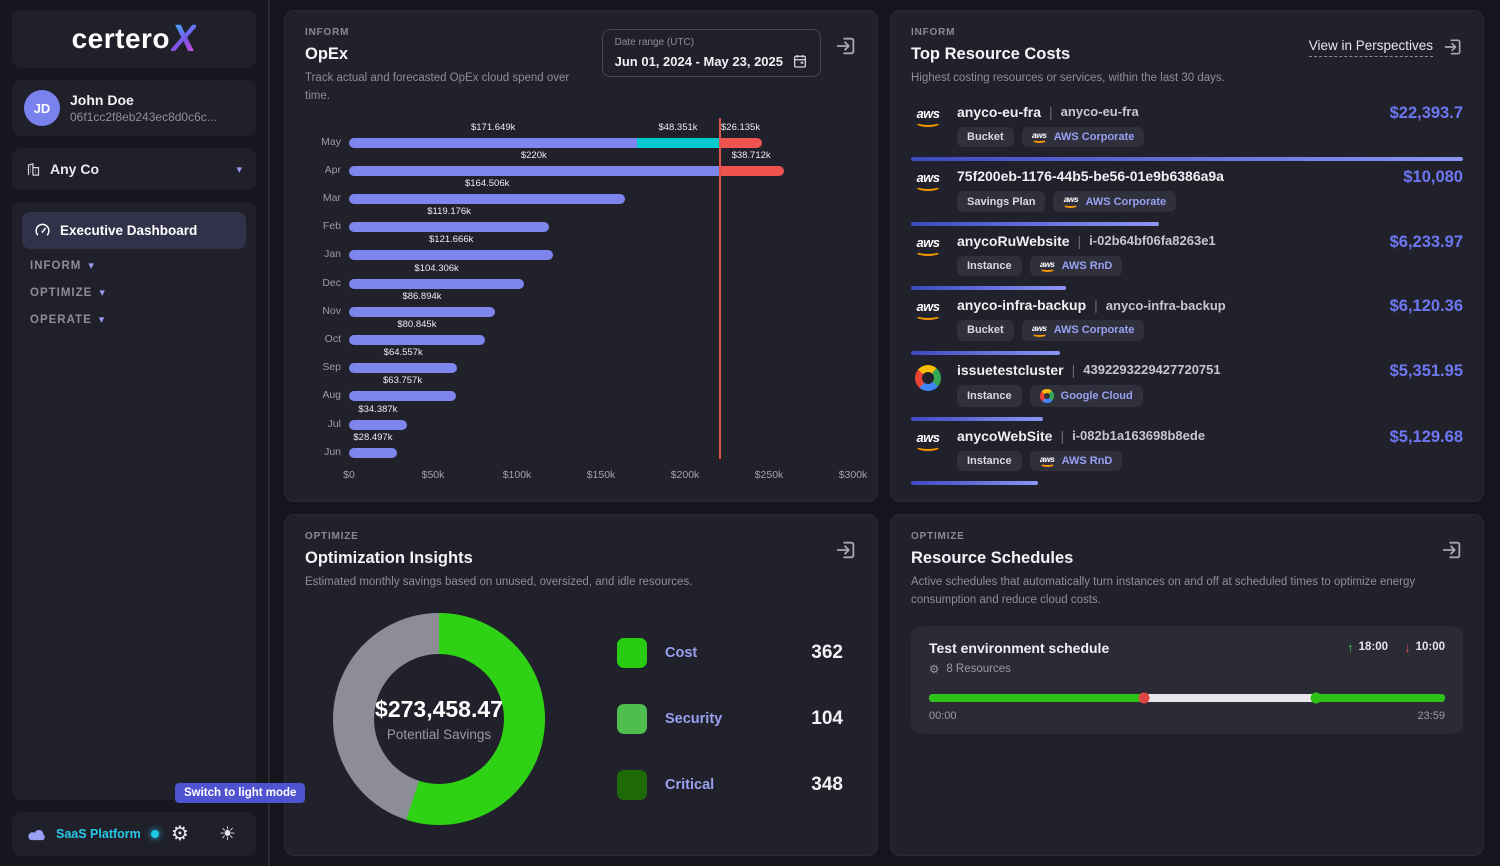 The height and width of the screenshot is (866, 1500). Describe the element at coordinates (134, 169) in the screenshot. I see `company-selector: Any Co ▾` at that location.